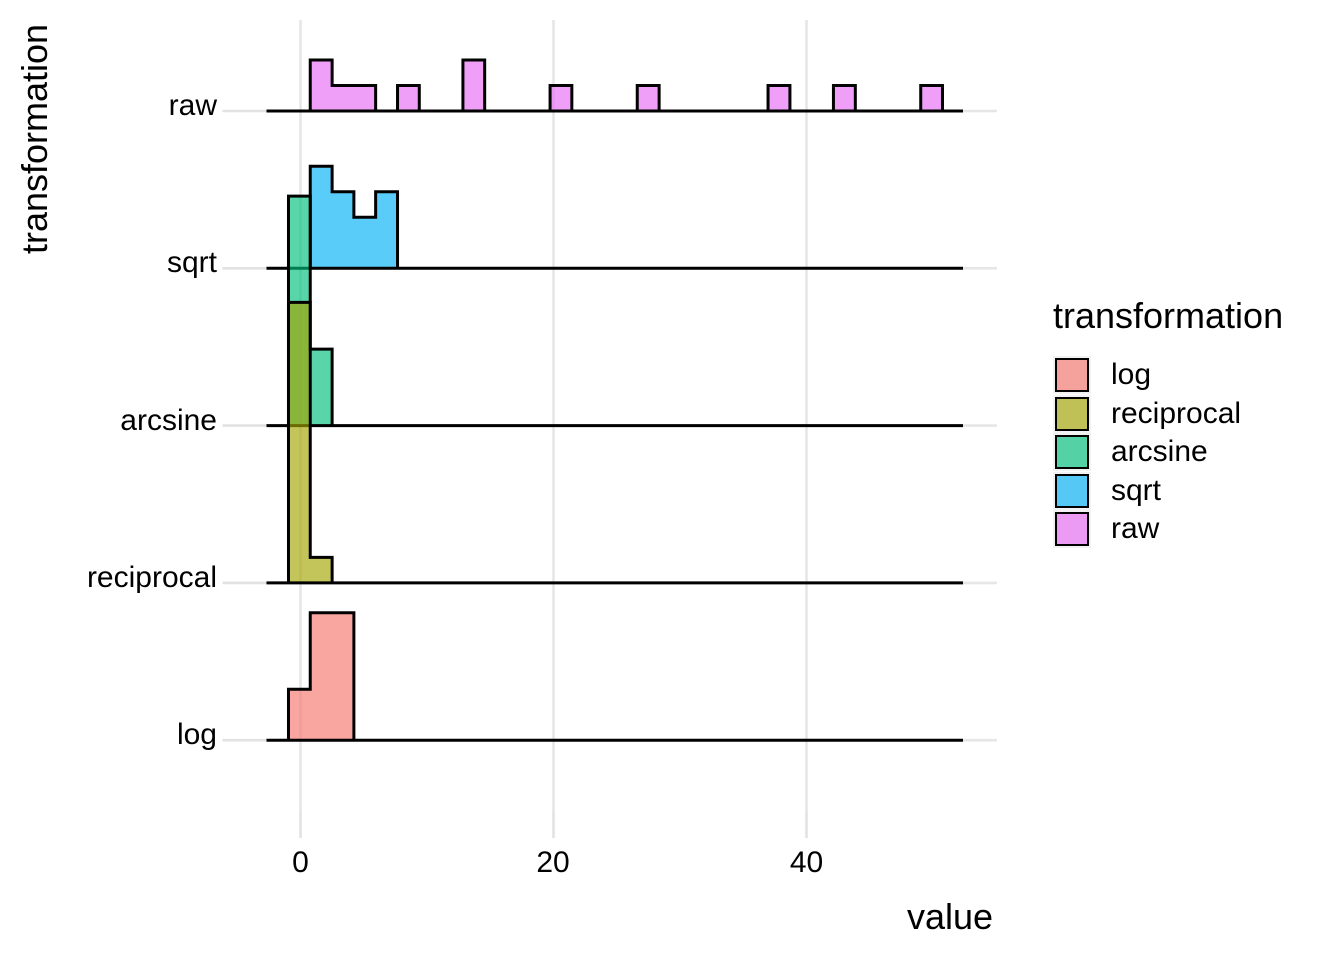  What do you see at coordinates (614, 85) in the screenshot?
I see `histogram-raw` at bounding box center [614, 85].